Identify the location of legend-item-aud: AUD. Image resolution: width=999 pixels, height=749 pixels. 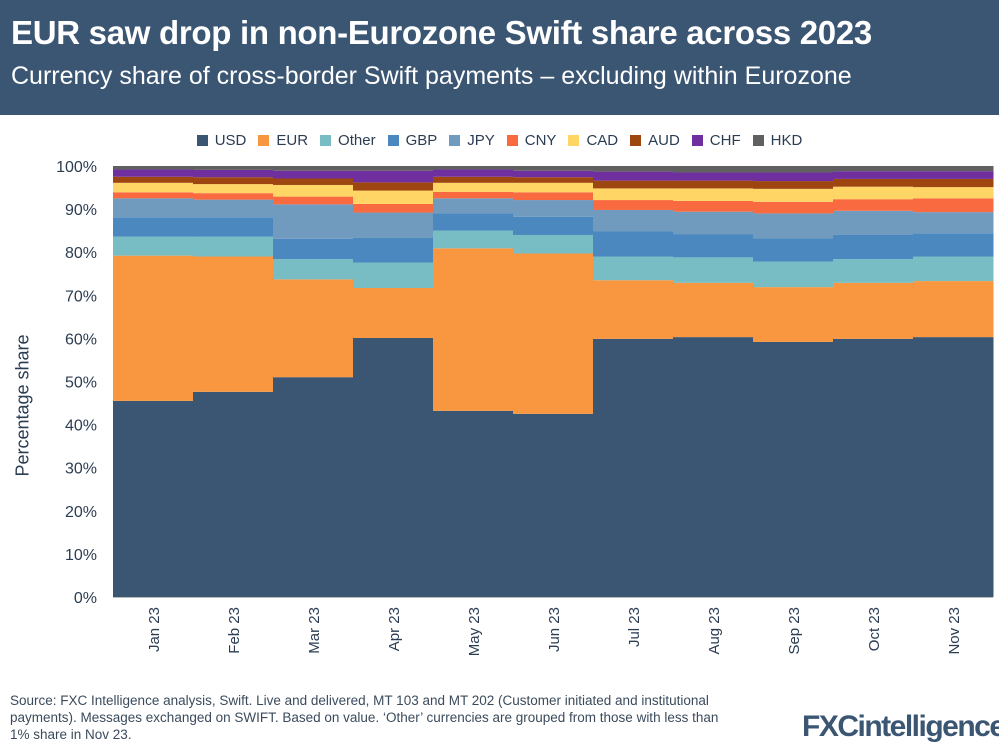
(655, 140).